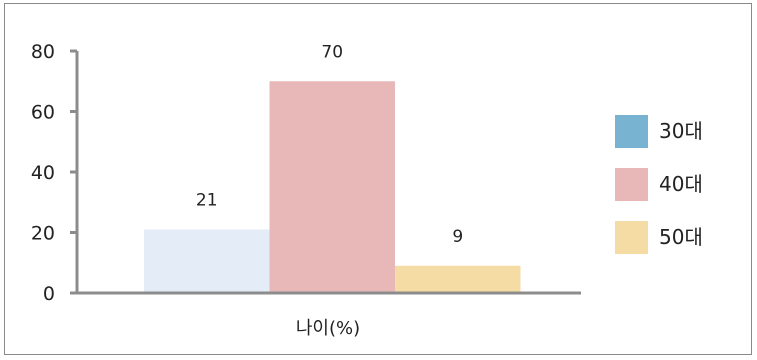 This screenshot has height=360, width=757. What do you see at coordinates (631, 237) in the screenshot?
I see `legend-swatch-50대` at bounding box center [631, 237].